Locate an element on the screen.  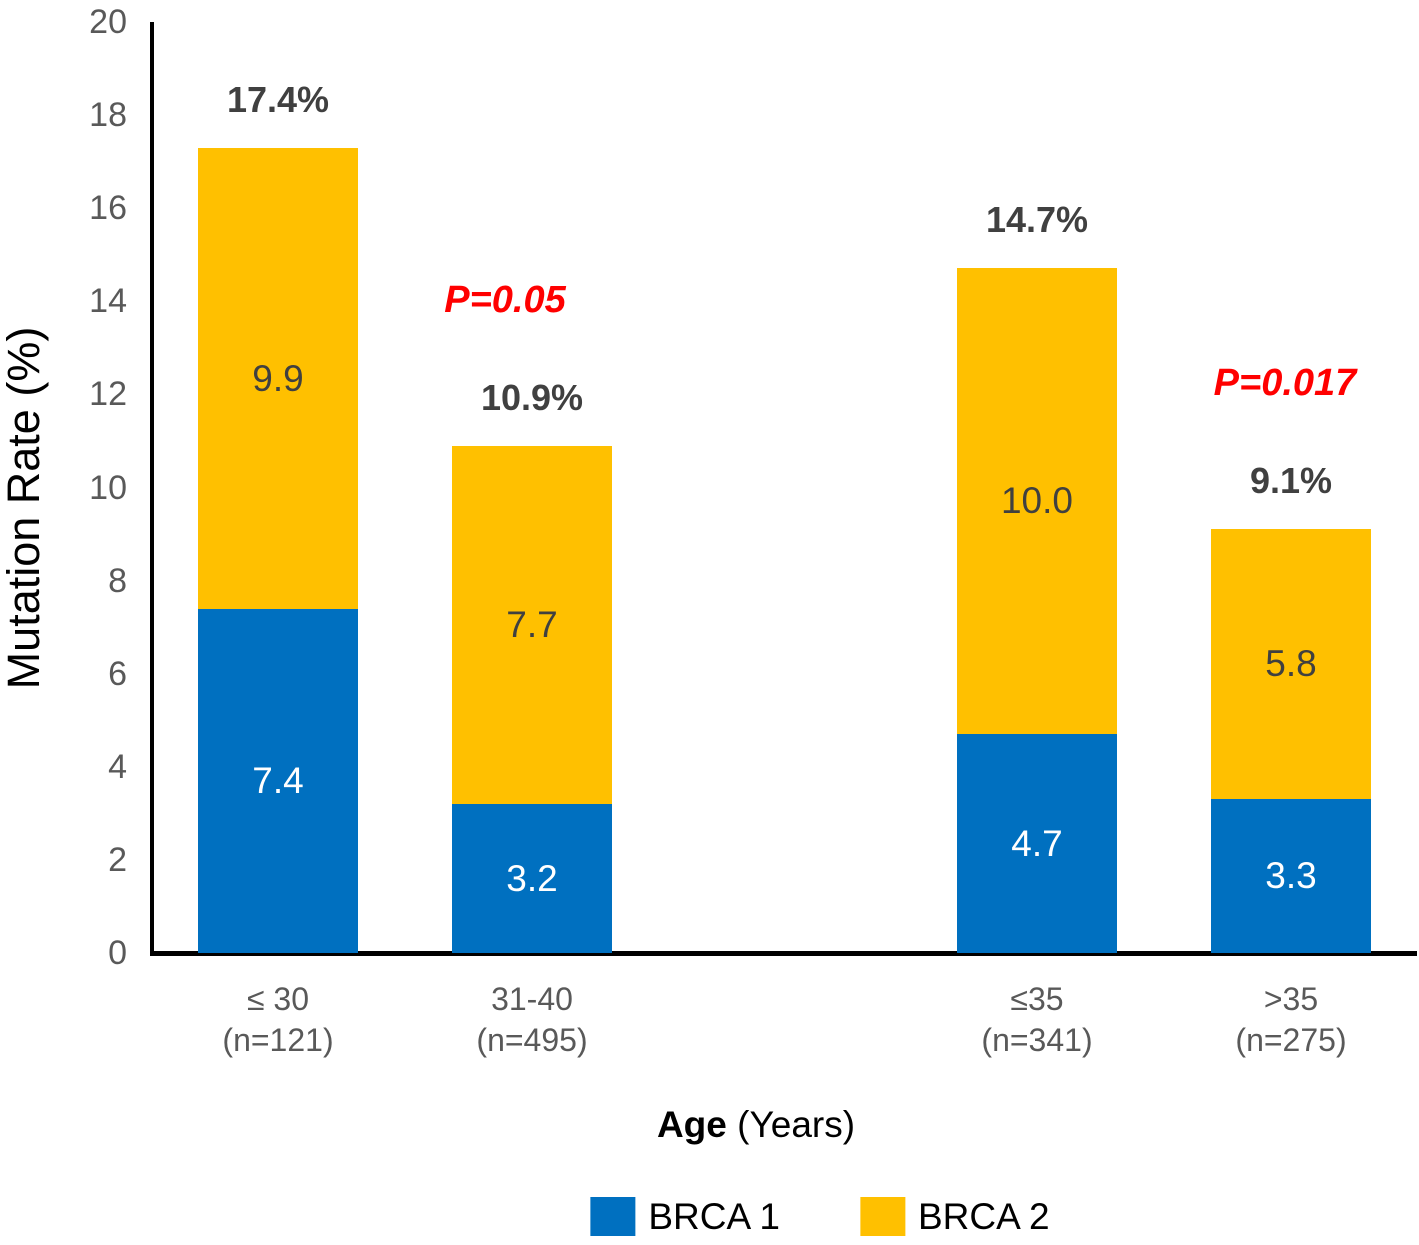
legend-swatch-brca1 is located at coordinates (613, 1216).